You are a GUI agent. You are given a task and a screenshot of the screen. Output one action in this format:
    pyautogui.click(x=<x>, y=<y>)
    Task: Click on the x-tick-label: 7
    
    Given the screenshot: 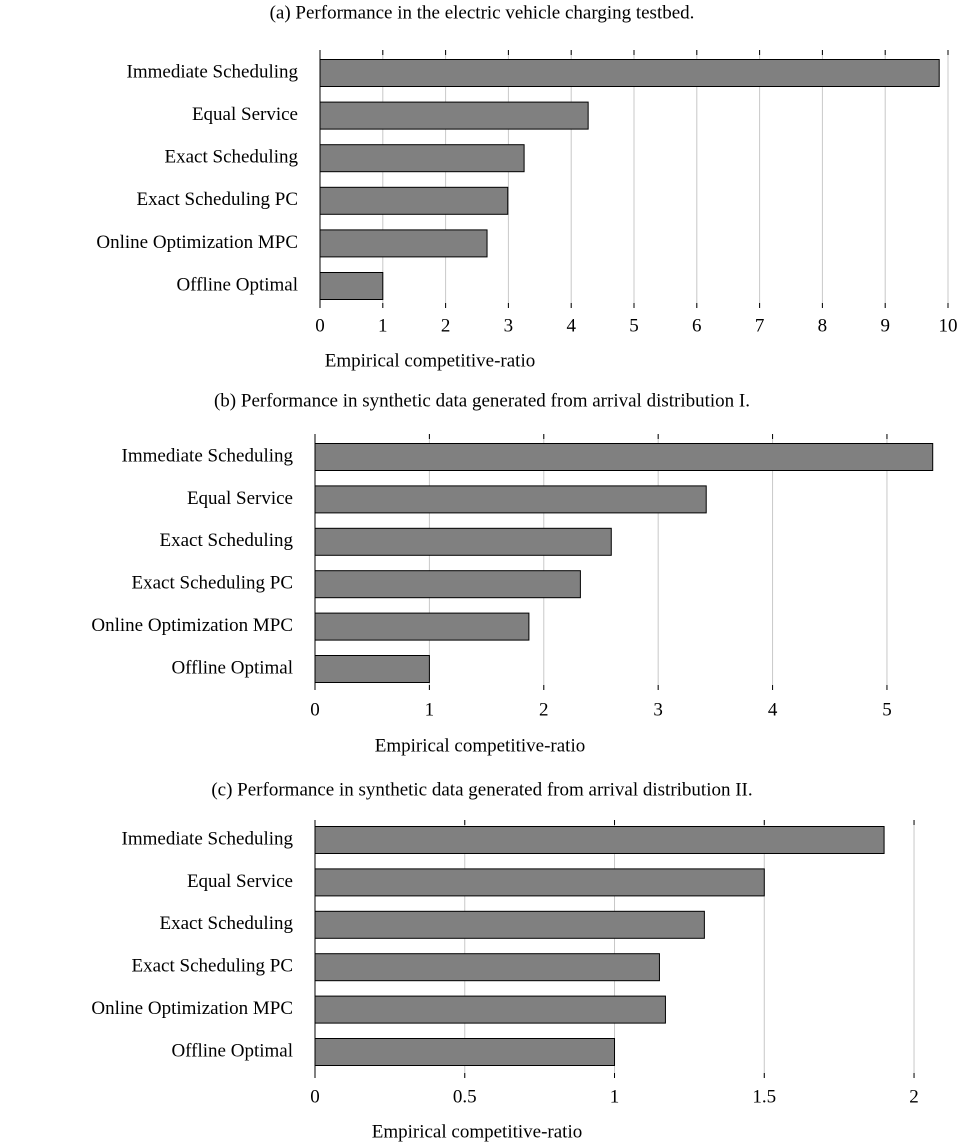 What is the action you would take?
    pyautogui.click(x=760, y=325)
    